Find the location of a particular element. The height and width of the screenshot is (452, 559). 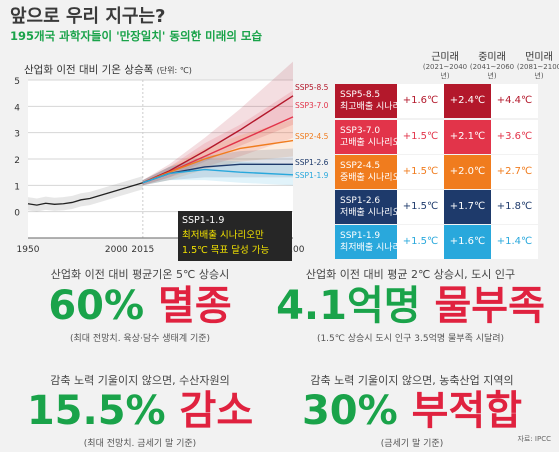

stat-number: 15.5% is located at coordinates (96, 411).